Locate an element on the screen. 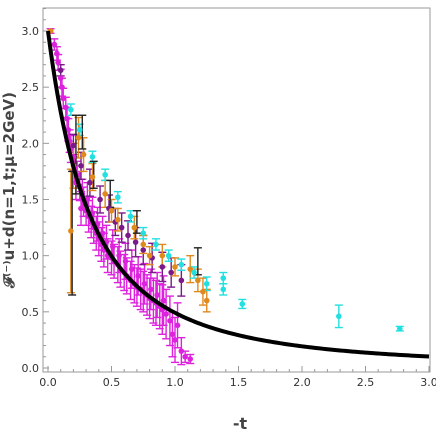 The height and width of the screenshot is (436, 436). y-tick-label: 3.0 is located at coordinates (31, 31).